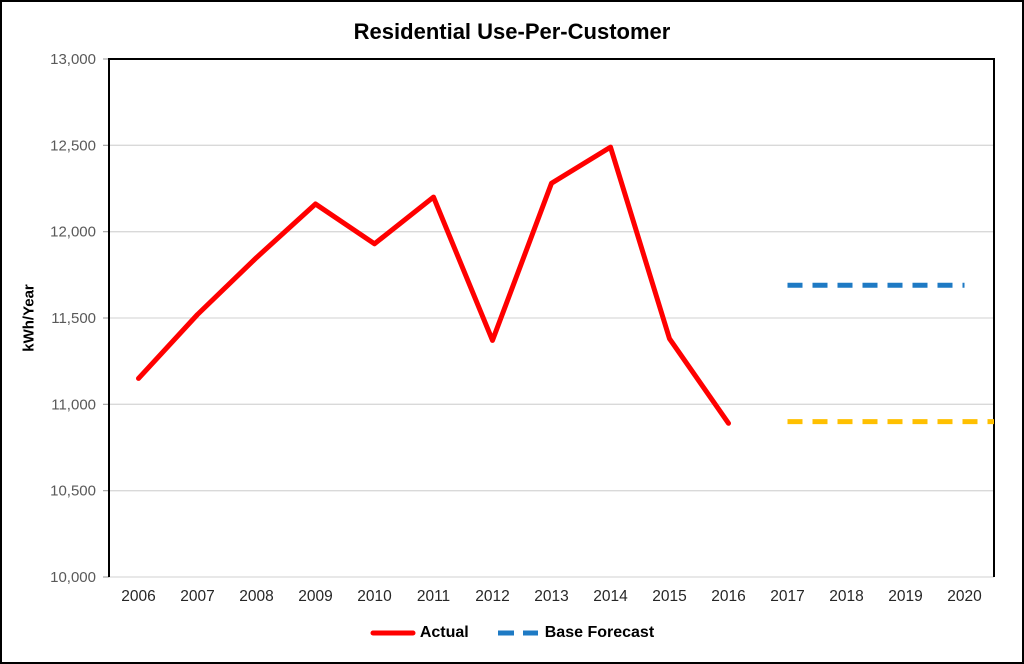 The image size is (1024, 664). What do you see at coordinates (444, 632) in the screenshot?
I see `legend-label: Actual` at bounding box center [444, 632].